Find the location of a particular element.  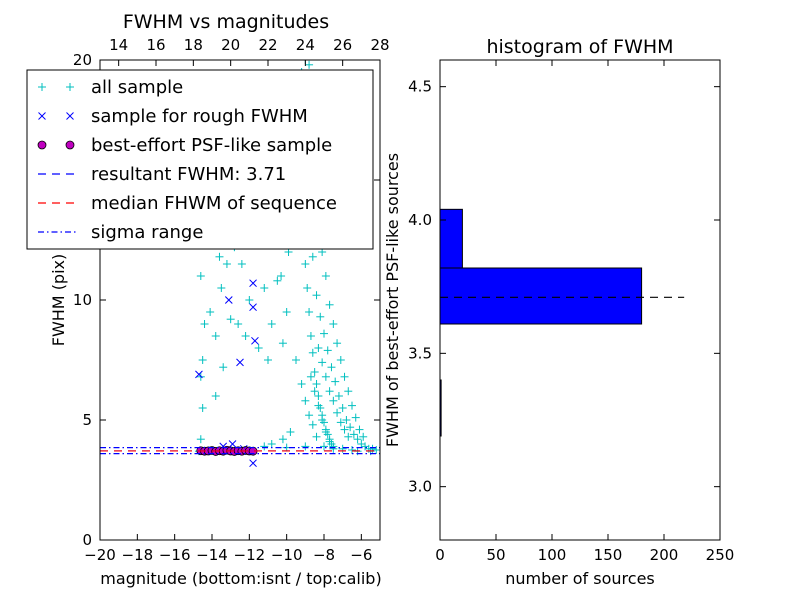

y-tick-label: 3.0 is located at coordinates (420, 487).